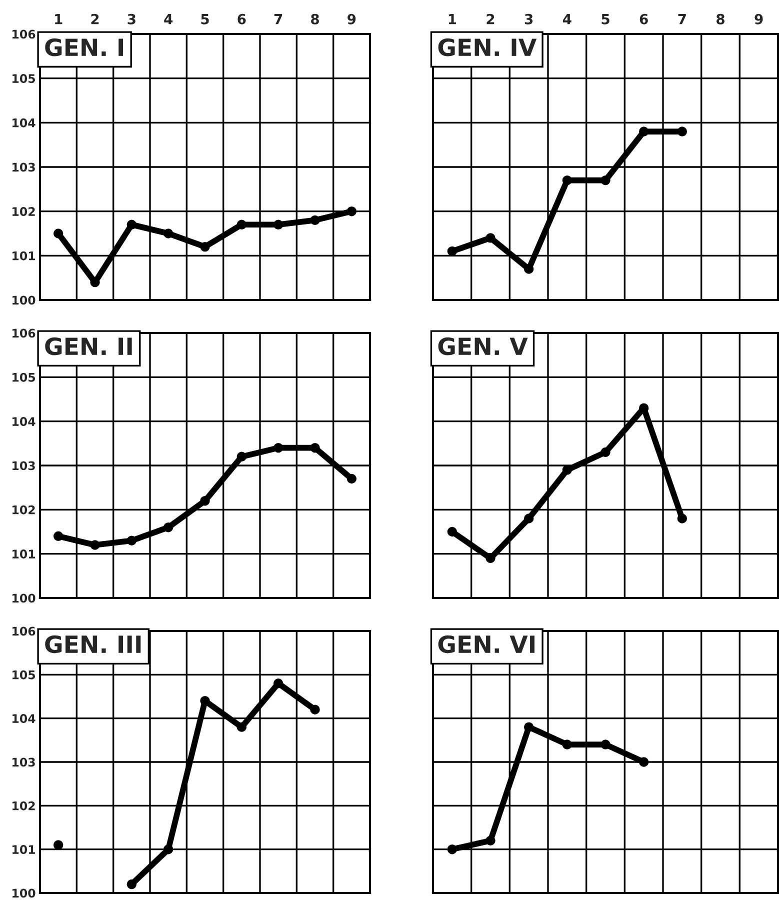 The width and height of the screenshot is (779, 904). I want to click on chart-title: GEN. I, so click(84, 47).